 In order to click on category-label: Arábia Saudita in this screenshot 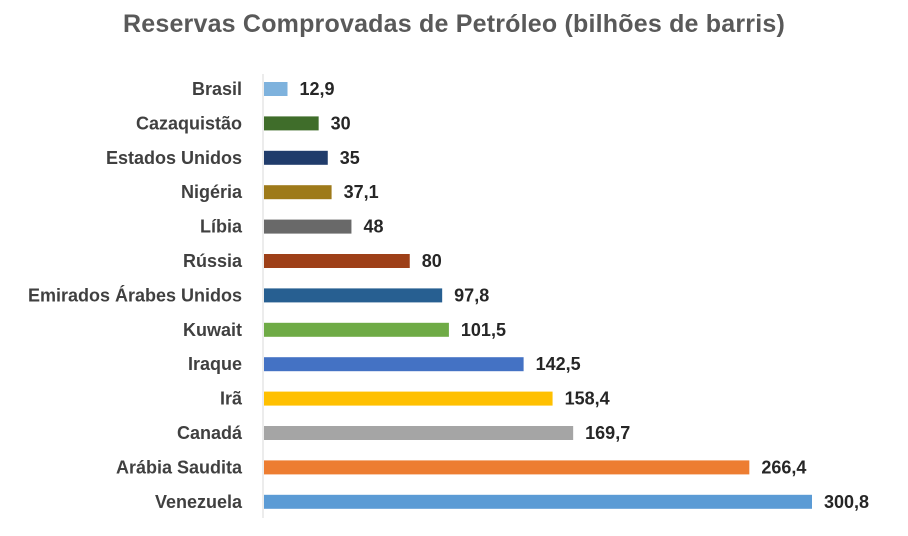, I will do `click(179, 467)`.